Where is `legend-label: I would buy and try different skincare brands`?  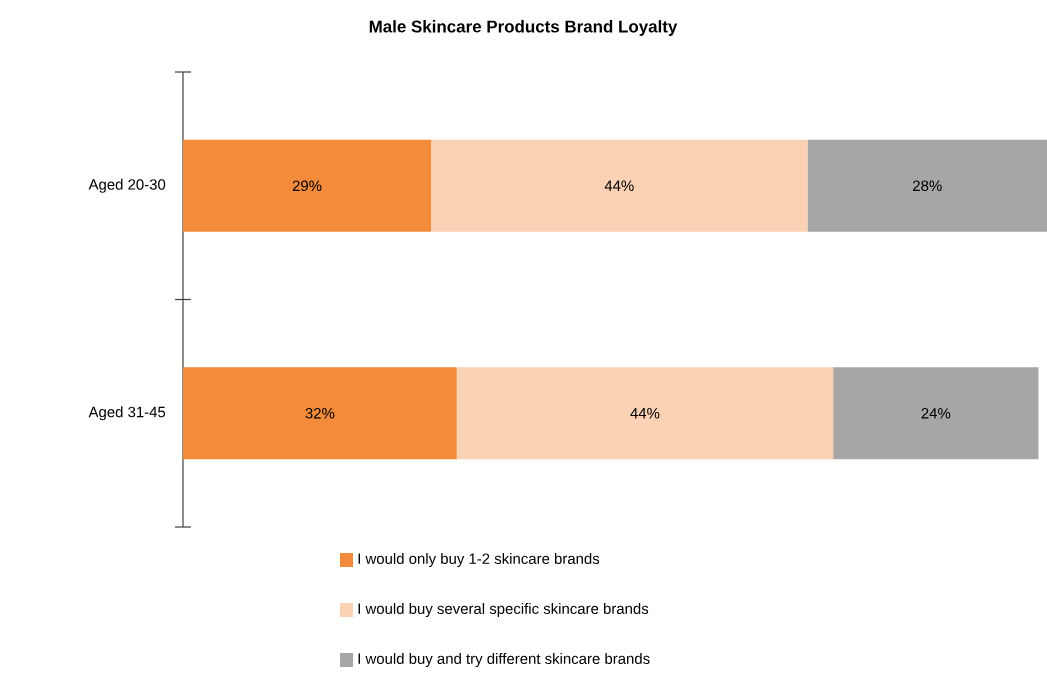 legend-label: I would buy and try different skincare brands is located at coordinates (504, 660).